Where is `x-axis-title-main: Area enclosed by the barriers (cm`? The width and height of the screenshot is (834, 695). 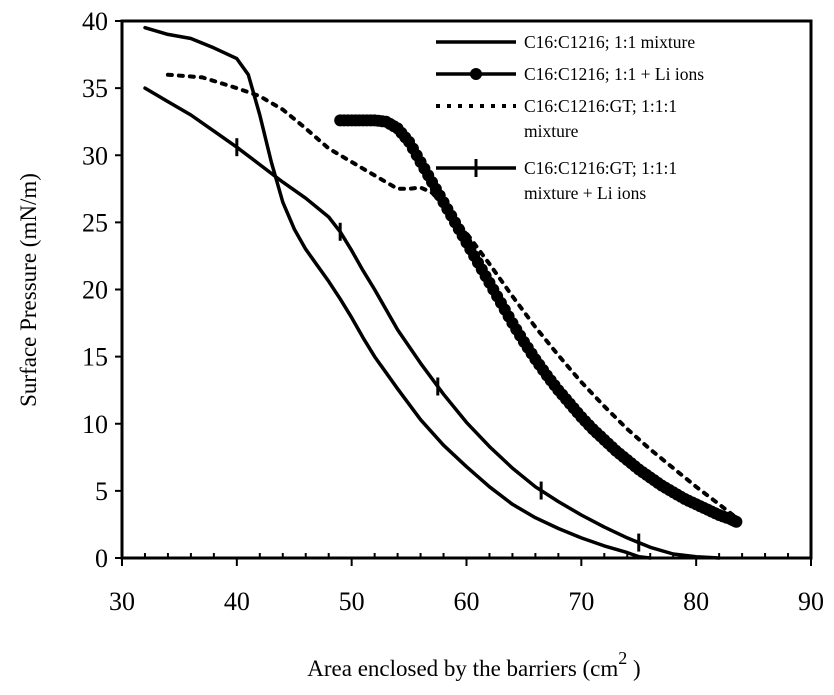
x-axis-title-main: Area enclosed by the barriers (cm is located at coordinates (462, 668).